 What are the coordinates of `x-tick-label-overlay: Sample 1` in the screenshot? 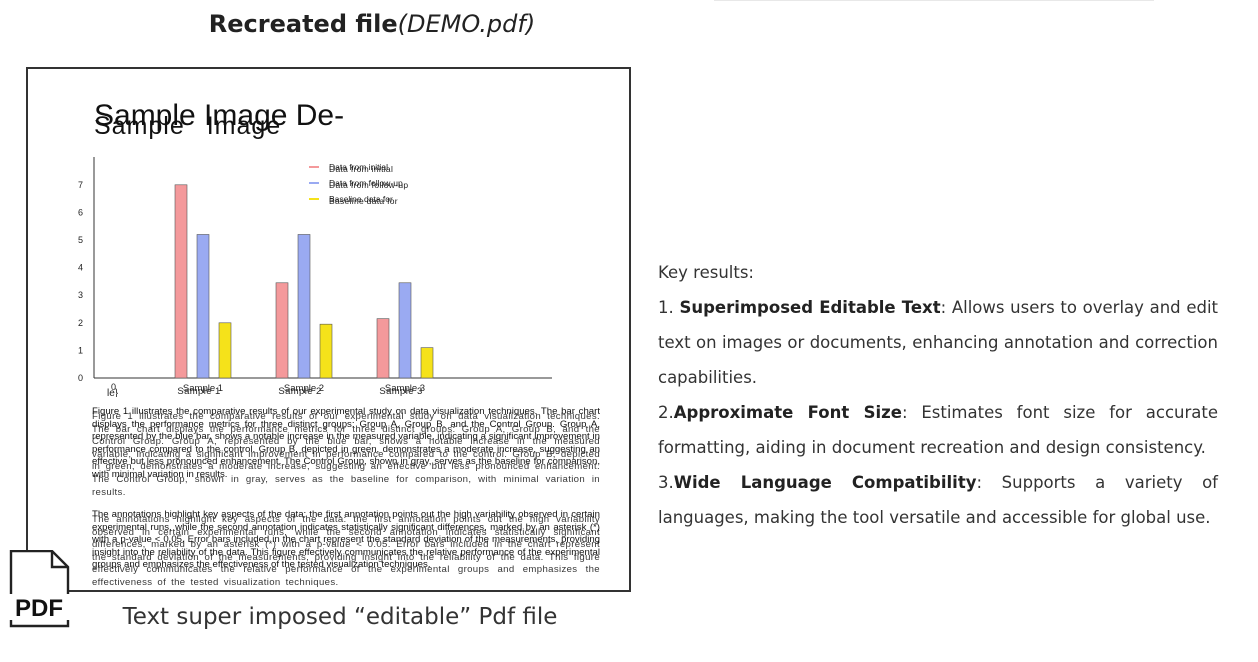 It's located at (198, 391).